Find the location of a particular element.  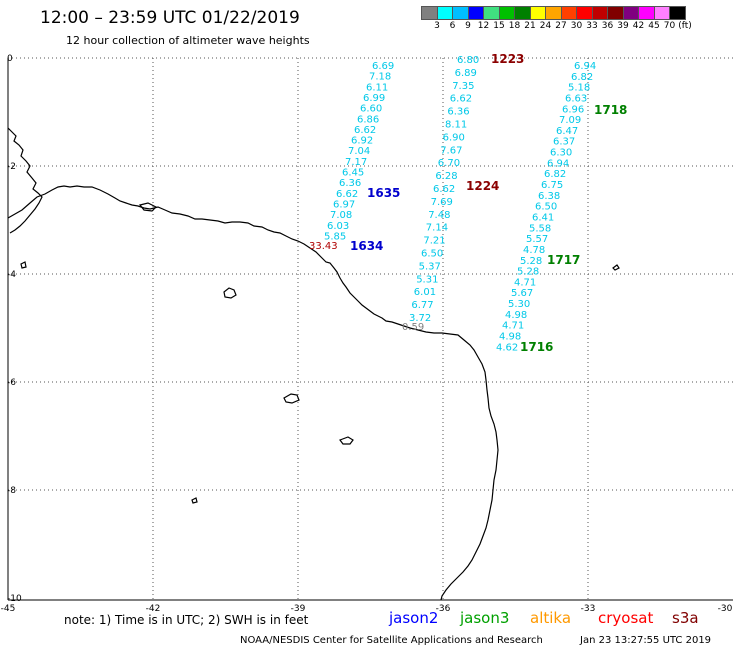

wave-height-value: 7.14 is located at coordinates (437, 228).